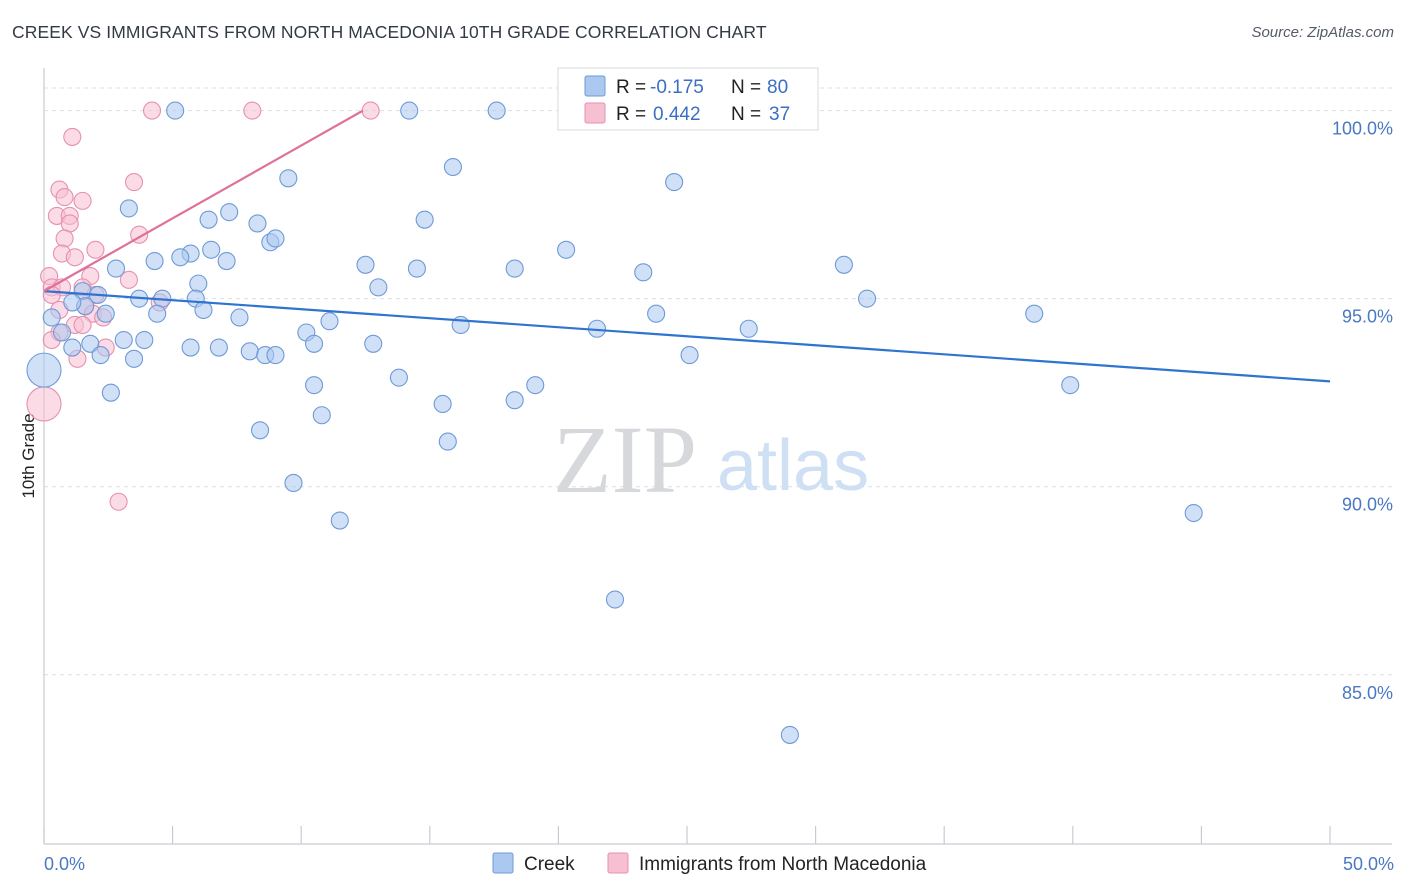 Image resolution: width=1406 pixels, height=892 pixels. Describe the element at coordinates (779, 114) in the screenshot. I see `stats-mac-n-value: 37` at that location.